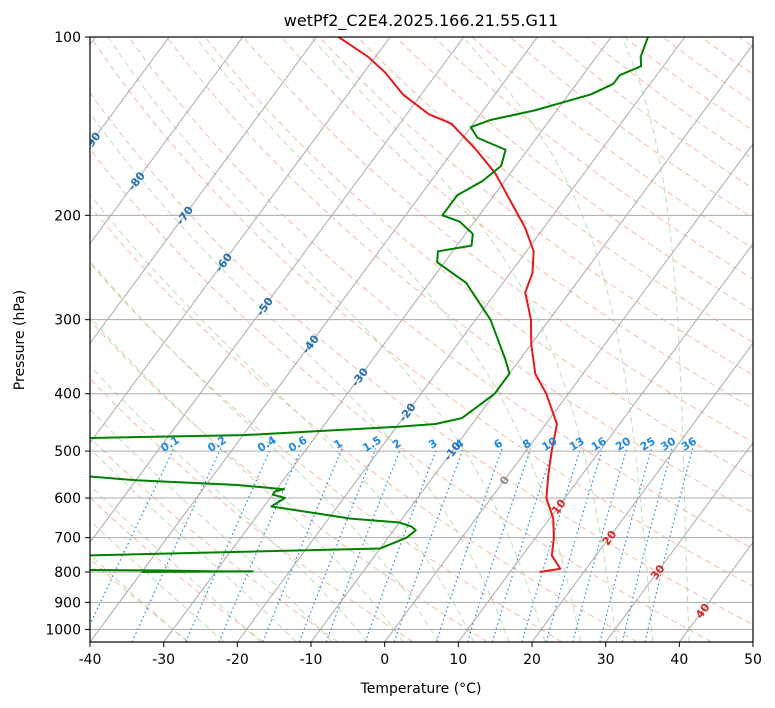 This screenshot has width=775, height=708. Describe the element at coordinates (396, 444) in the screenshot. I see `mixing-ratio-label: 2` at that location.